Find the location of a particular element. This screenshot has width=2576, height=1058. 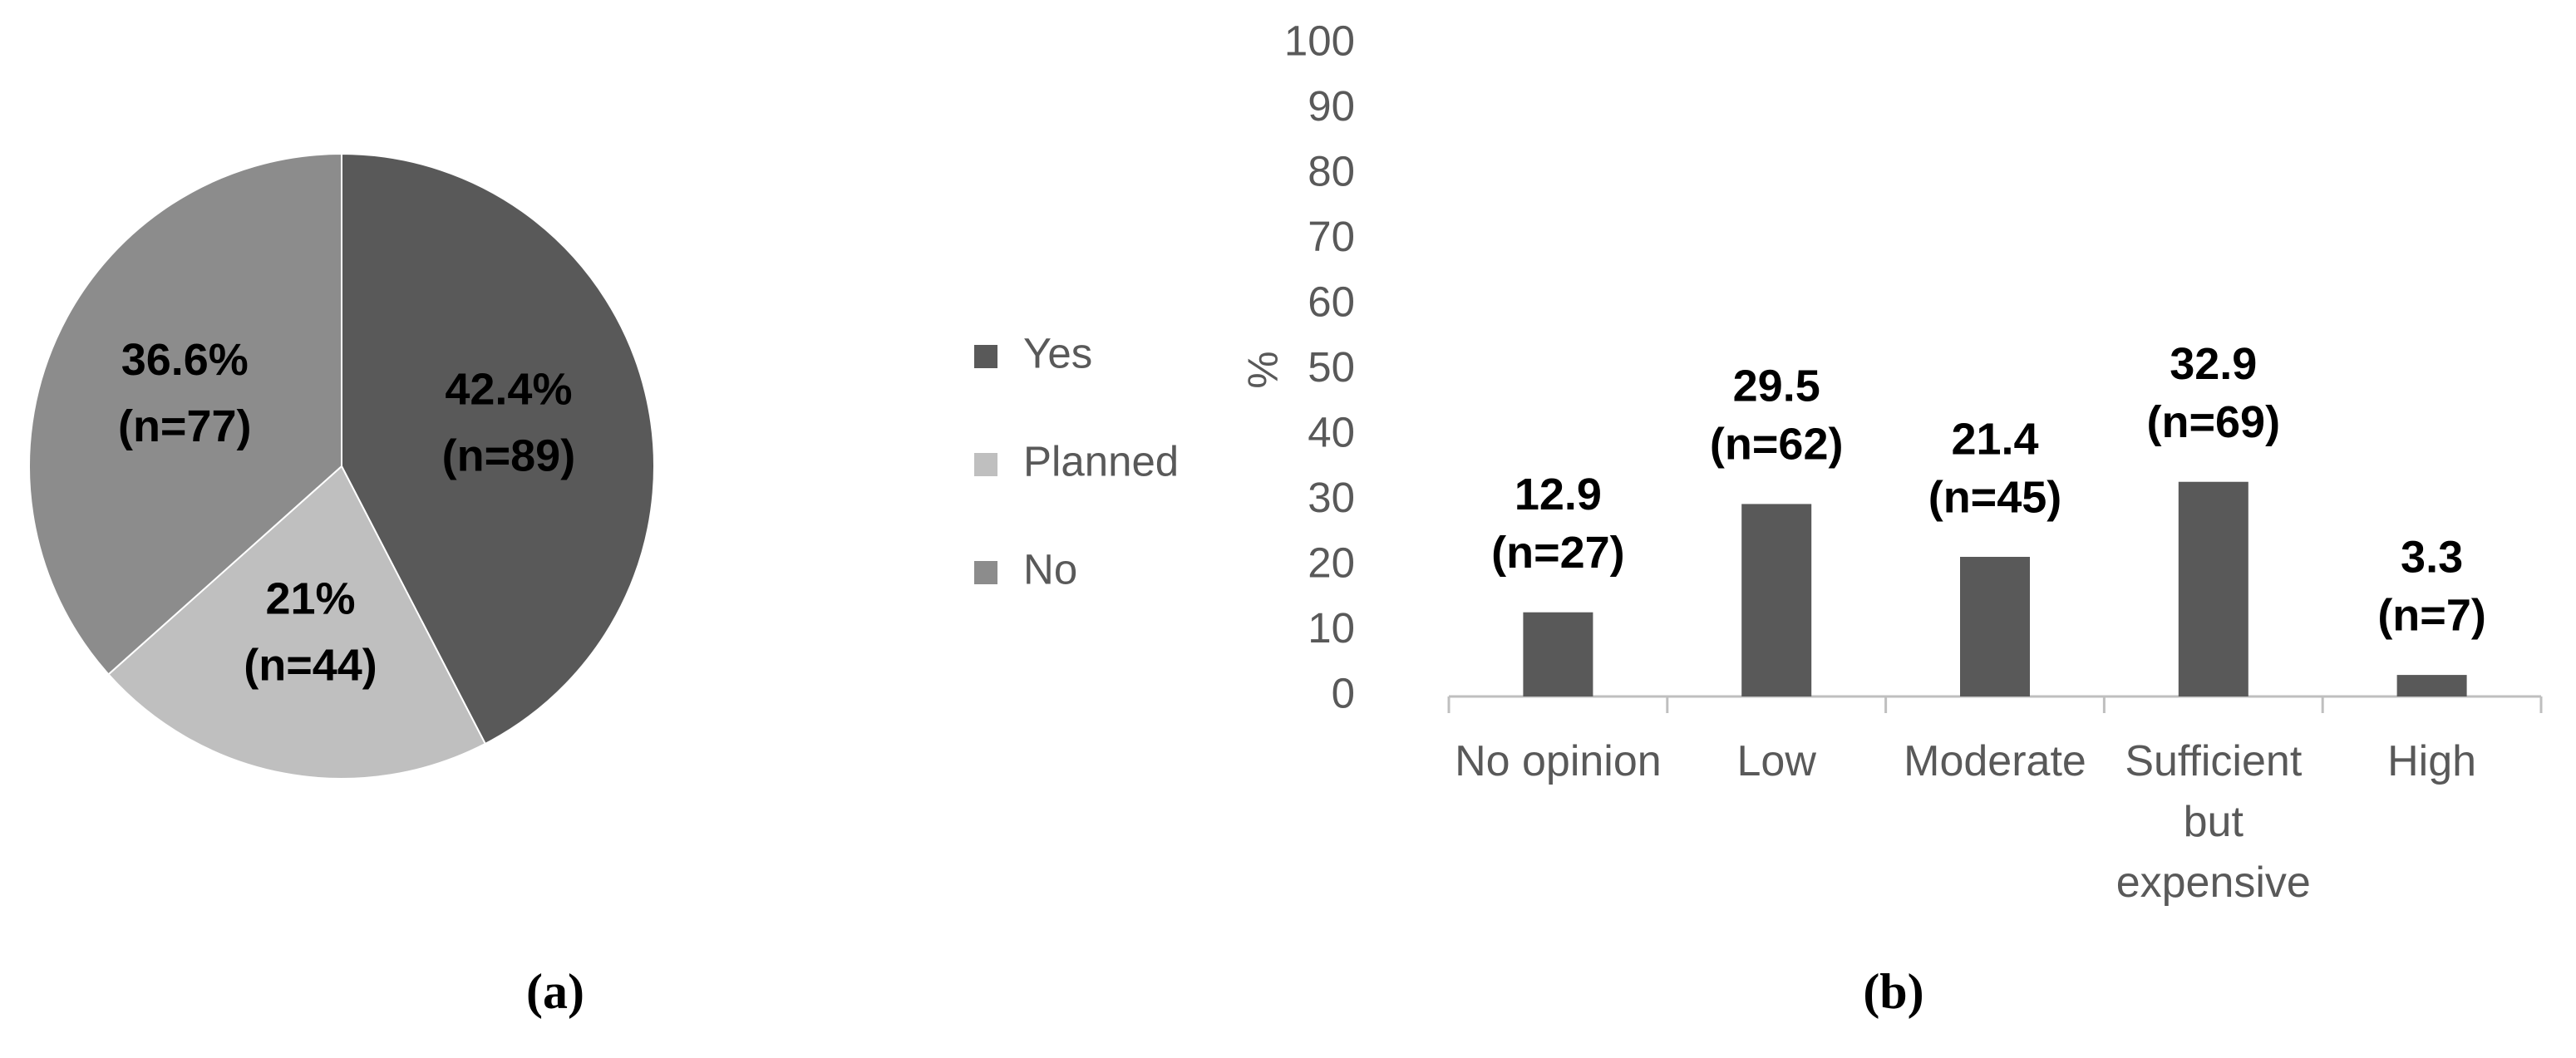

y-axis-label: % is located at coordinates (1262, 370).